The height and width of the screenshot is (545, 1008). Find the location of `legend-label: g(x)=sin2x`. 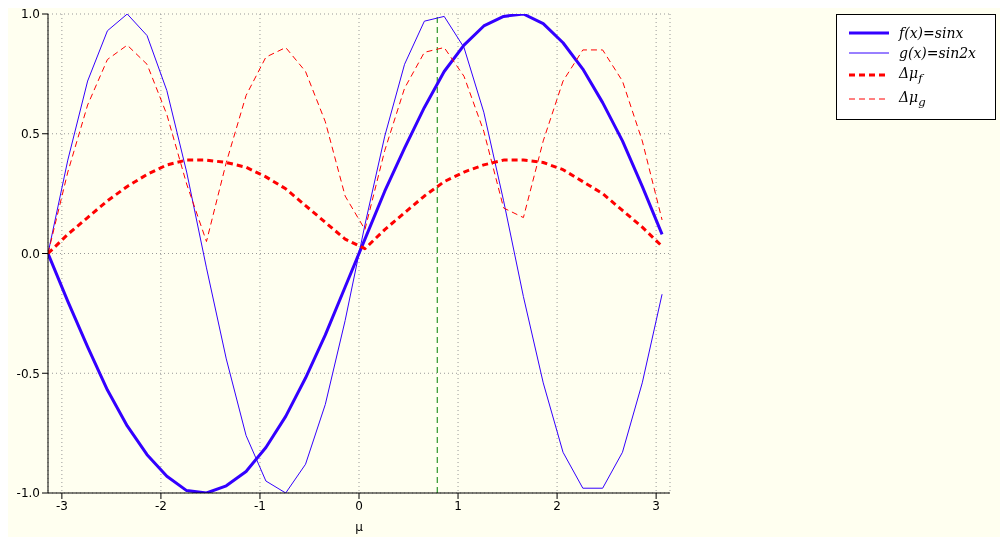

legend-label: g(x)=sin2x is located at coordinates (937, 53).